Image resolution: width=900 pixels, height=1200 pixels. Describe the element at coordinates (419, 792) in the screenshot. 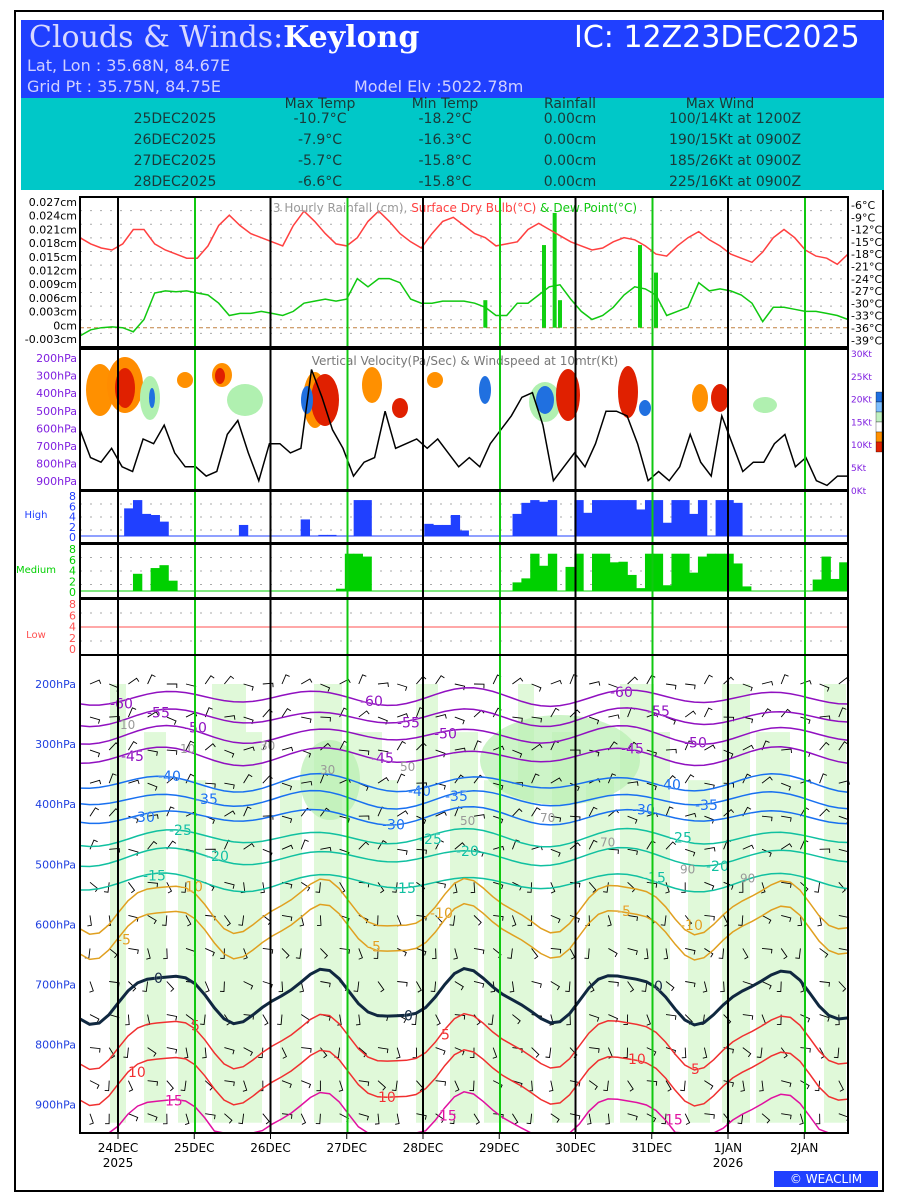

I see `isotherm-label: -40` at that location.